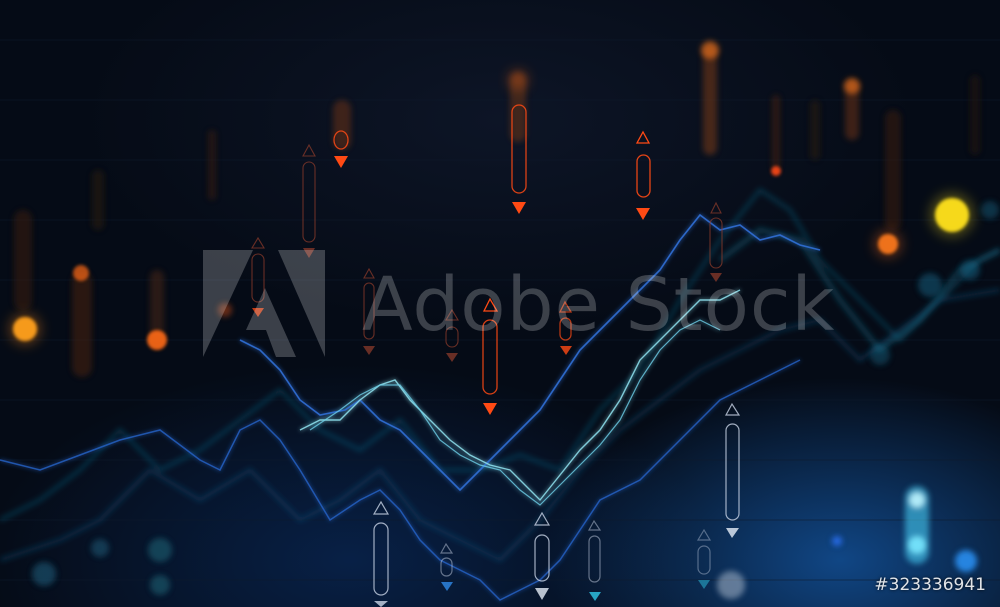  What do you see at coordinates (930, 585) in the screenshot?
I see `stock-id-label: #323336941` at bounding box center [930, 585].